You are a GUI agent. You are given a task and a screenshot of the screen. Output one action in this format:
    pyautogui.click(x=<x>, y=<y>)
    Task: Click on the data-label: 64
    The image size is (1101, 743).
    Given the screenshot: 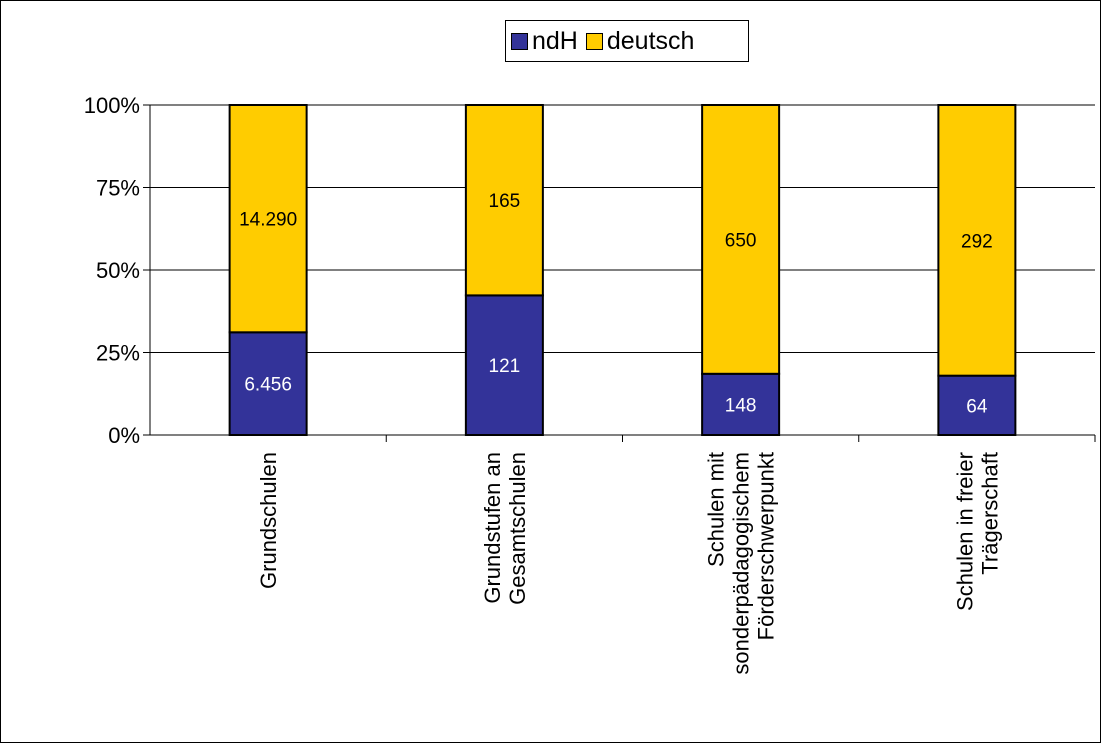 What is the action you would take?
    pyautogui.click(x=977, y=406)
    